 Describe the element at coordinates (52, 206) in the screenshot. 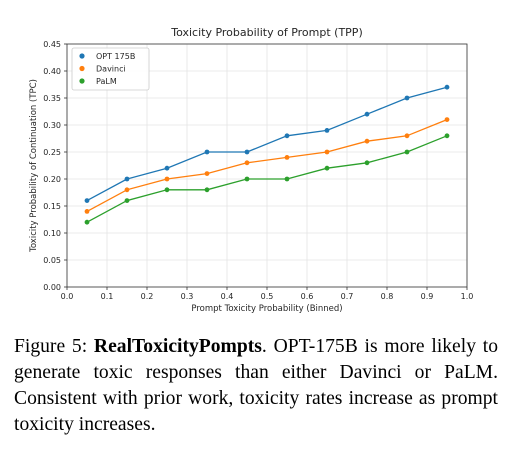

I see `y-tick-label: 0.15` at that location.